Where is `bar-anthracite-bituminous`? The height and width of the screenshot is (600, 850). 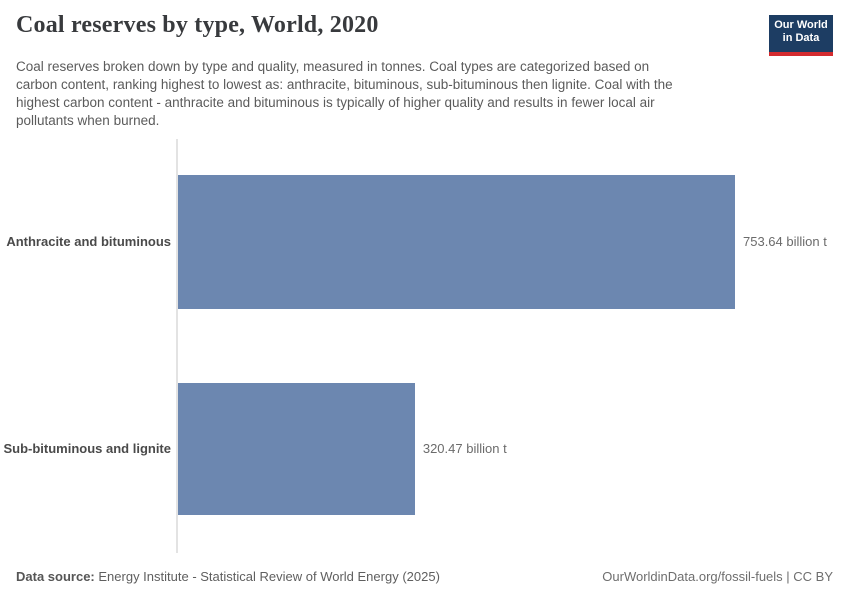 bar-anthracite-bituminous is located at coordinates (456, 242).